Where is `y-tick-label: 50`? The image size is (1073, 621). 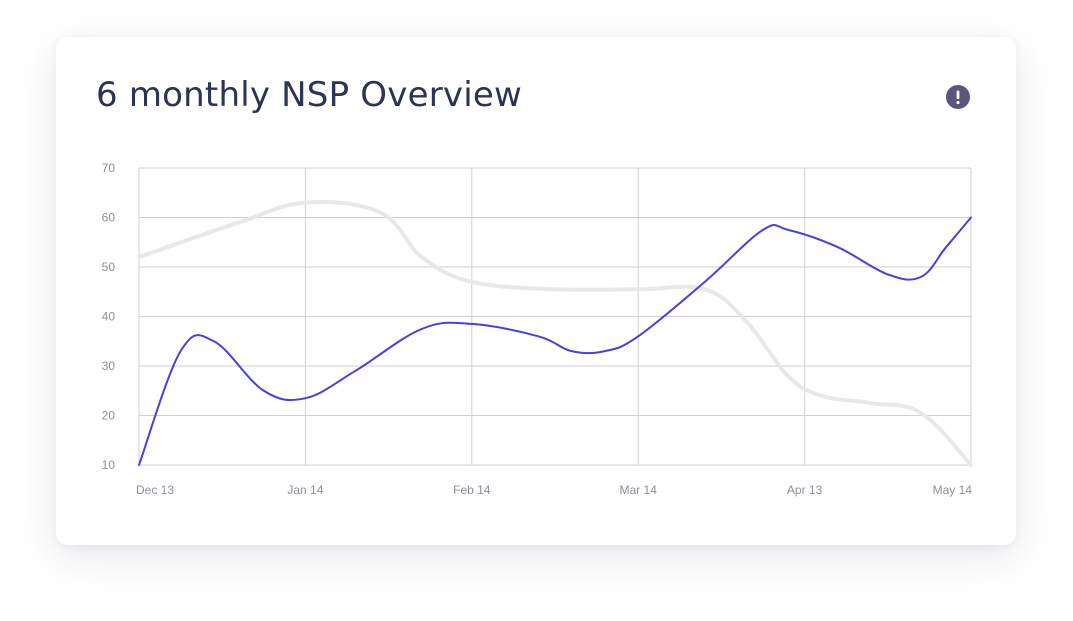
y-tick-label: 50 is located at coordinates (109, 267).